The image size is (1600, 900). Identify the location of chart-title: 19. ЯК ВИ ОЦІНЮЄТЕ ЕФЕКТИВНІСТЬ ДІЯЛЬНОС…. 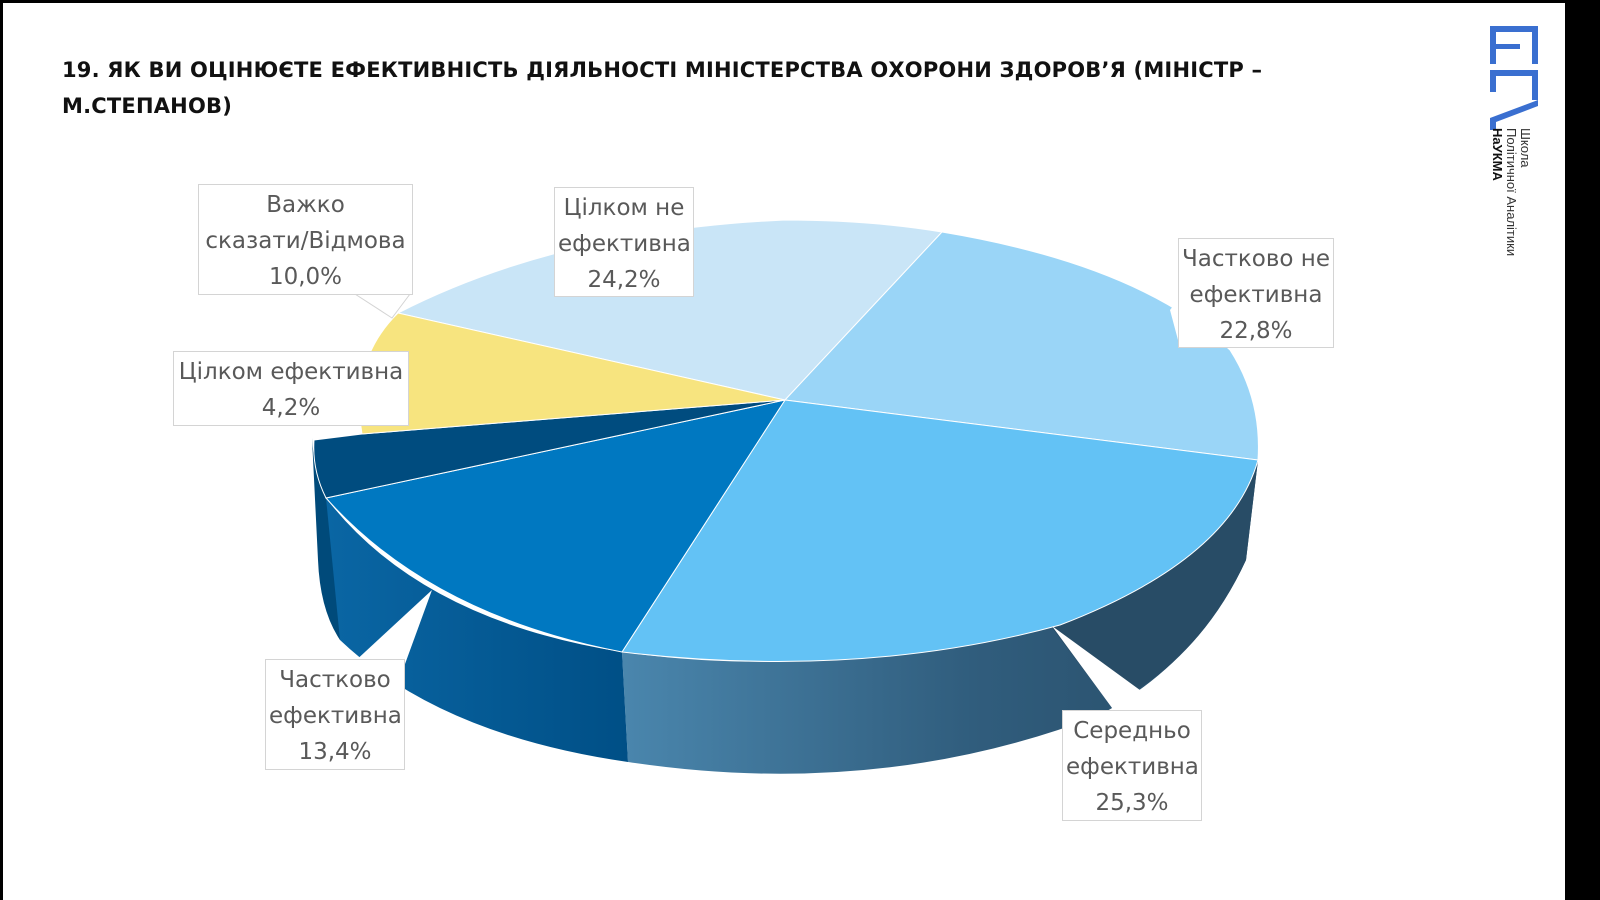
(662, 88).